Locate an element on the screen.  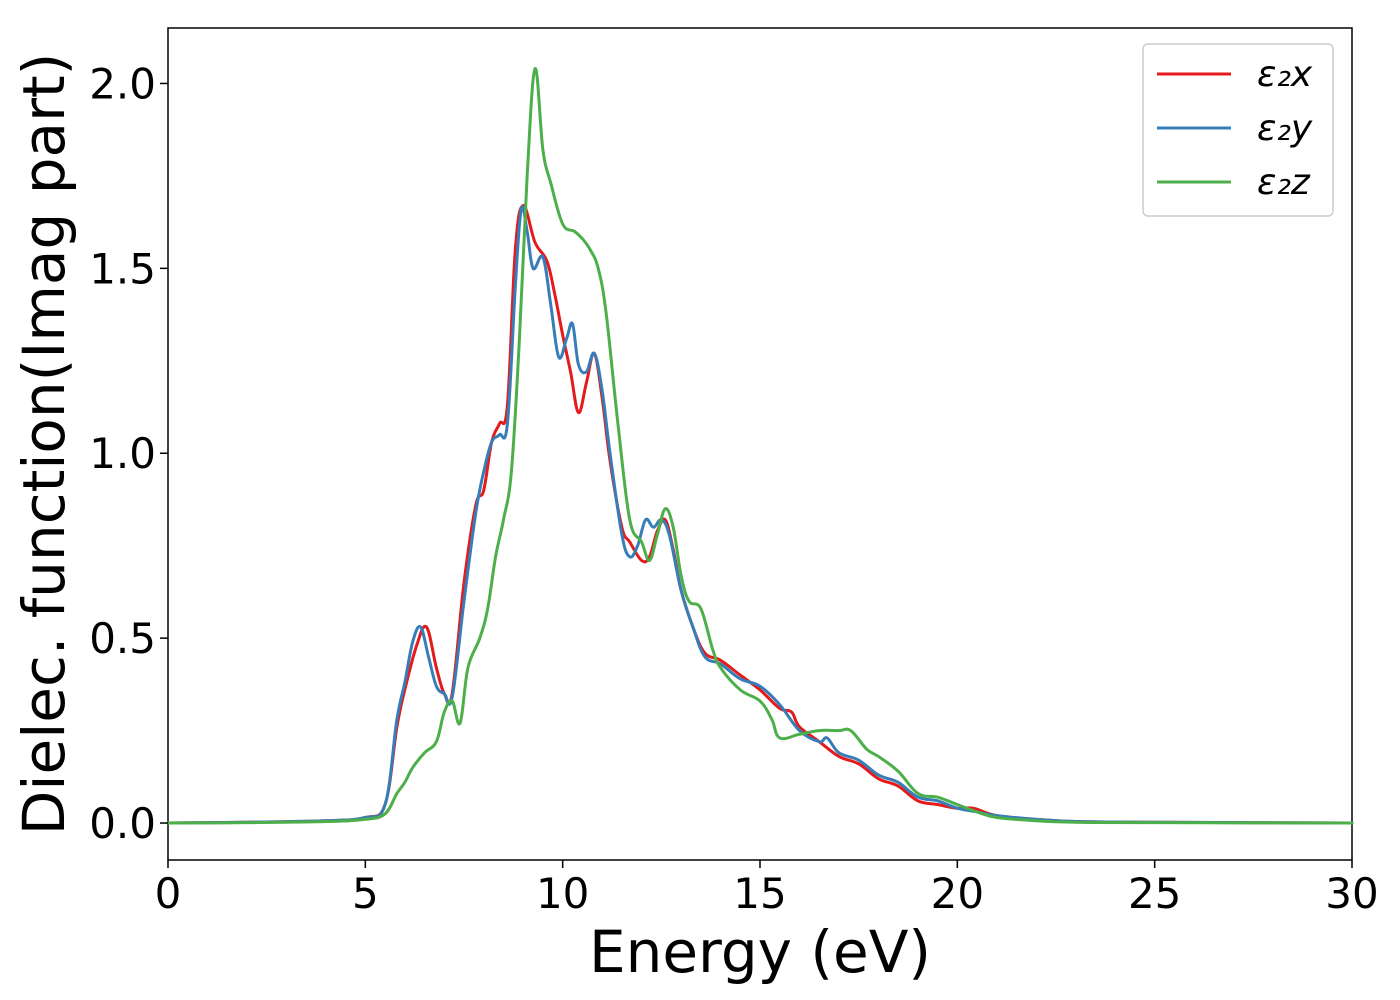
x-tick-label: 0 is located at coordinates (168, 893).